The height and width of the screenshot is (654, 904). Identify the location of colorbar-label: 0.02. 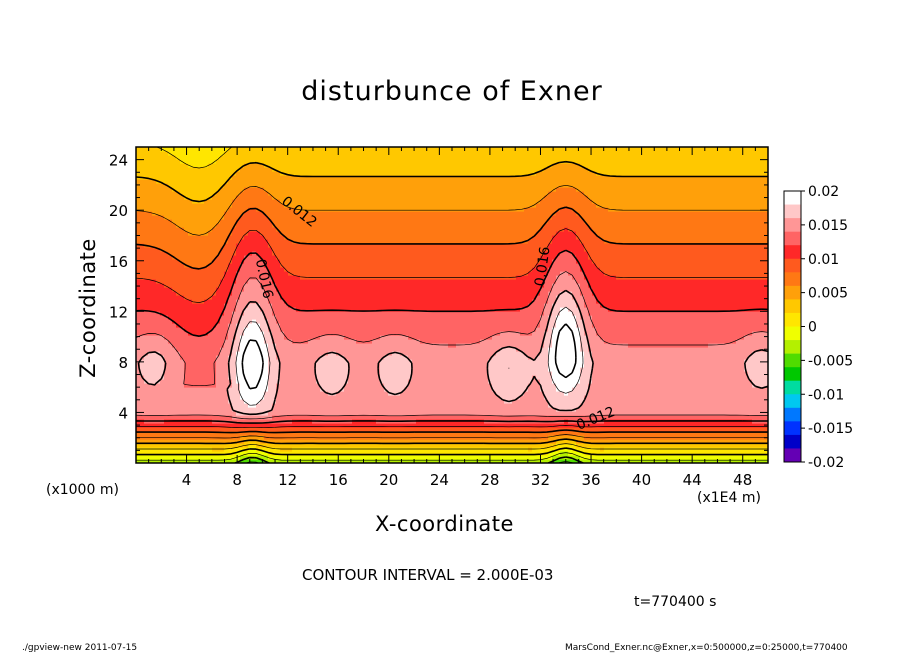
(823, 192).